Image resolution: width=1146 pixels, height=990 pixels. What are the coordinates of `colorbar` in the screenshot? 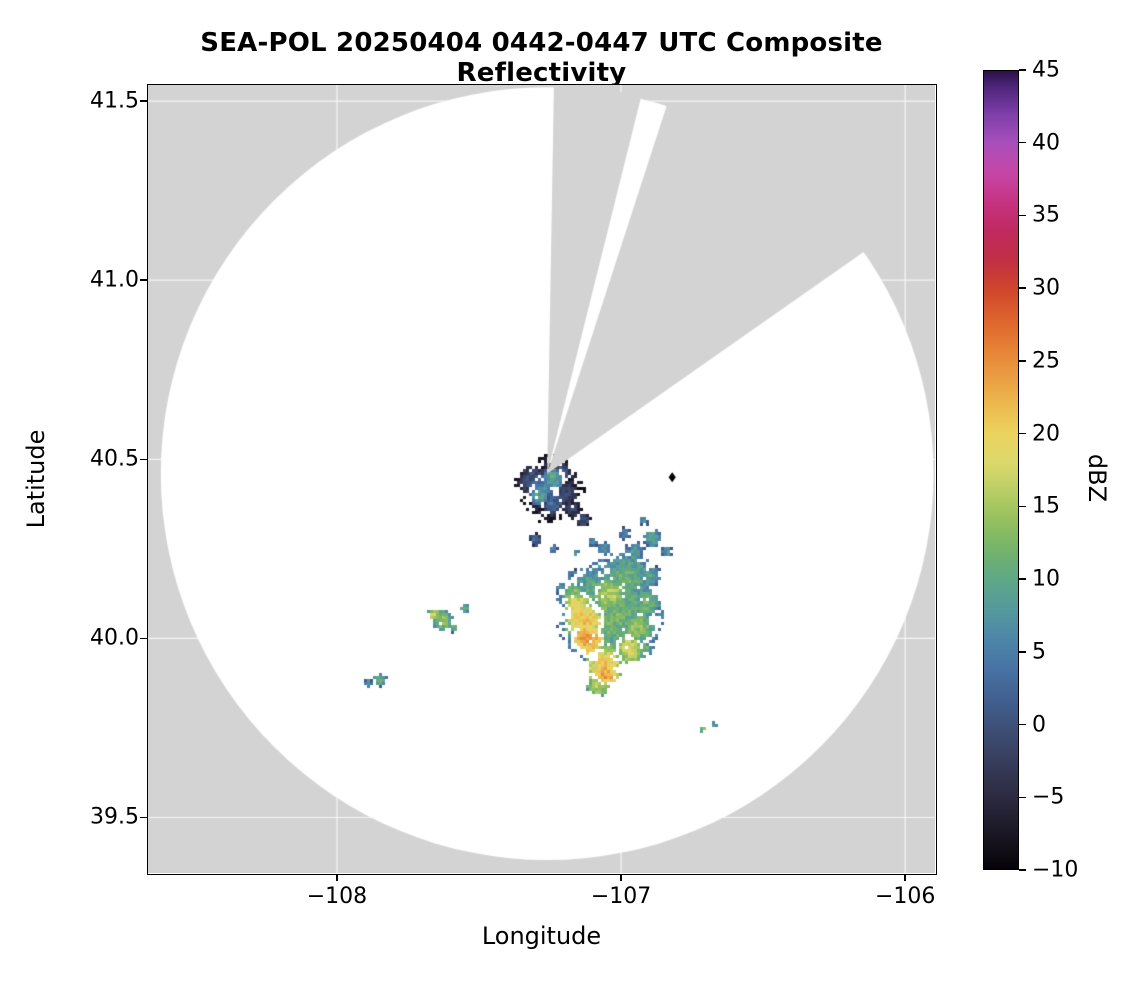 It's located at (1001, 470).